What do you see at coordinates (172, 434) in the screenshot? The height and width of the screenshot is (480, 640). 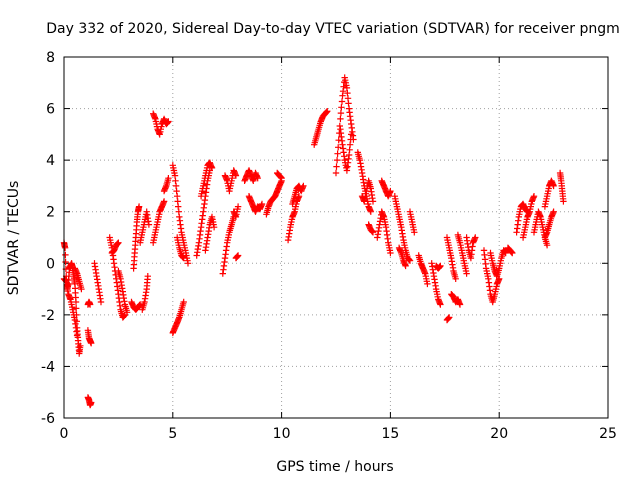 I see `x-tick-label: 5` at bounding box center [172, 434].